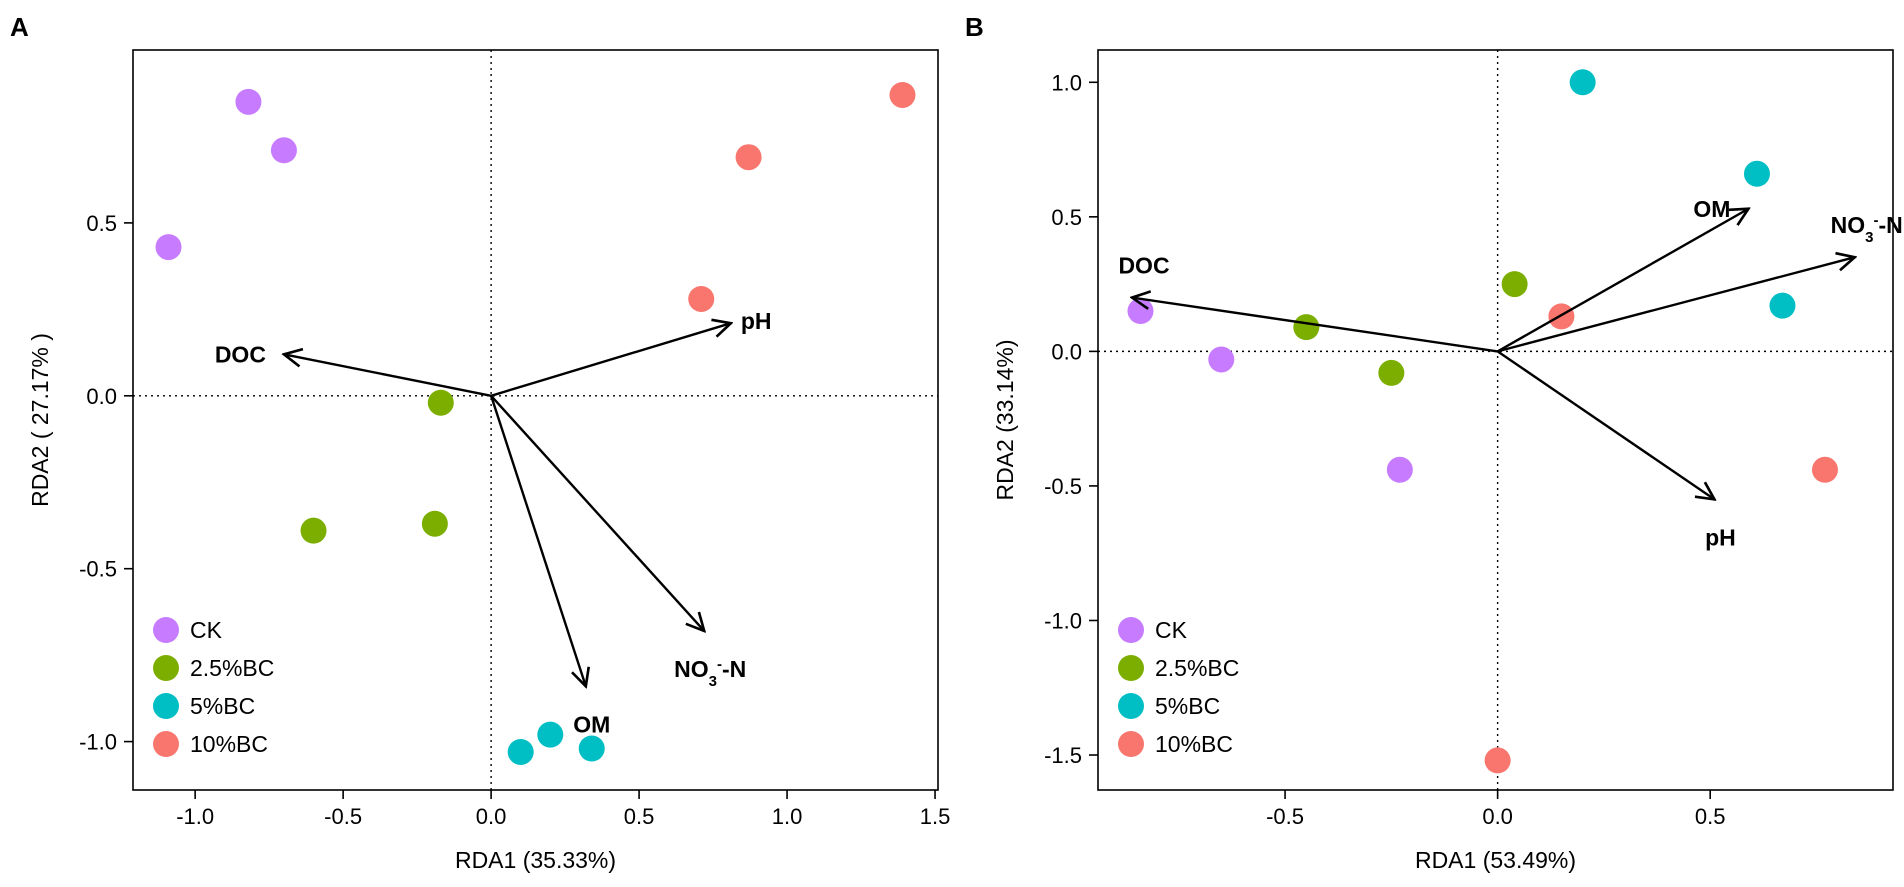 Image resolution: width=1904 pixels, height=887 pixels. I want to click on panel-letter-a: A, so click(19, 27).